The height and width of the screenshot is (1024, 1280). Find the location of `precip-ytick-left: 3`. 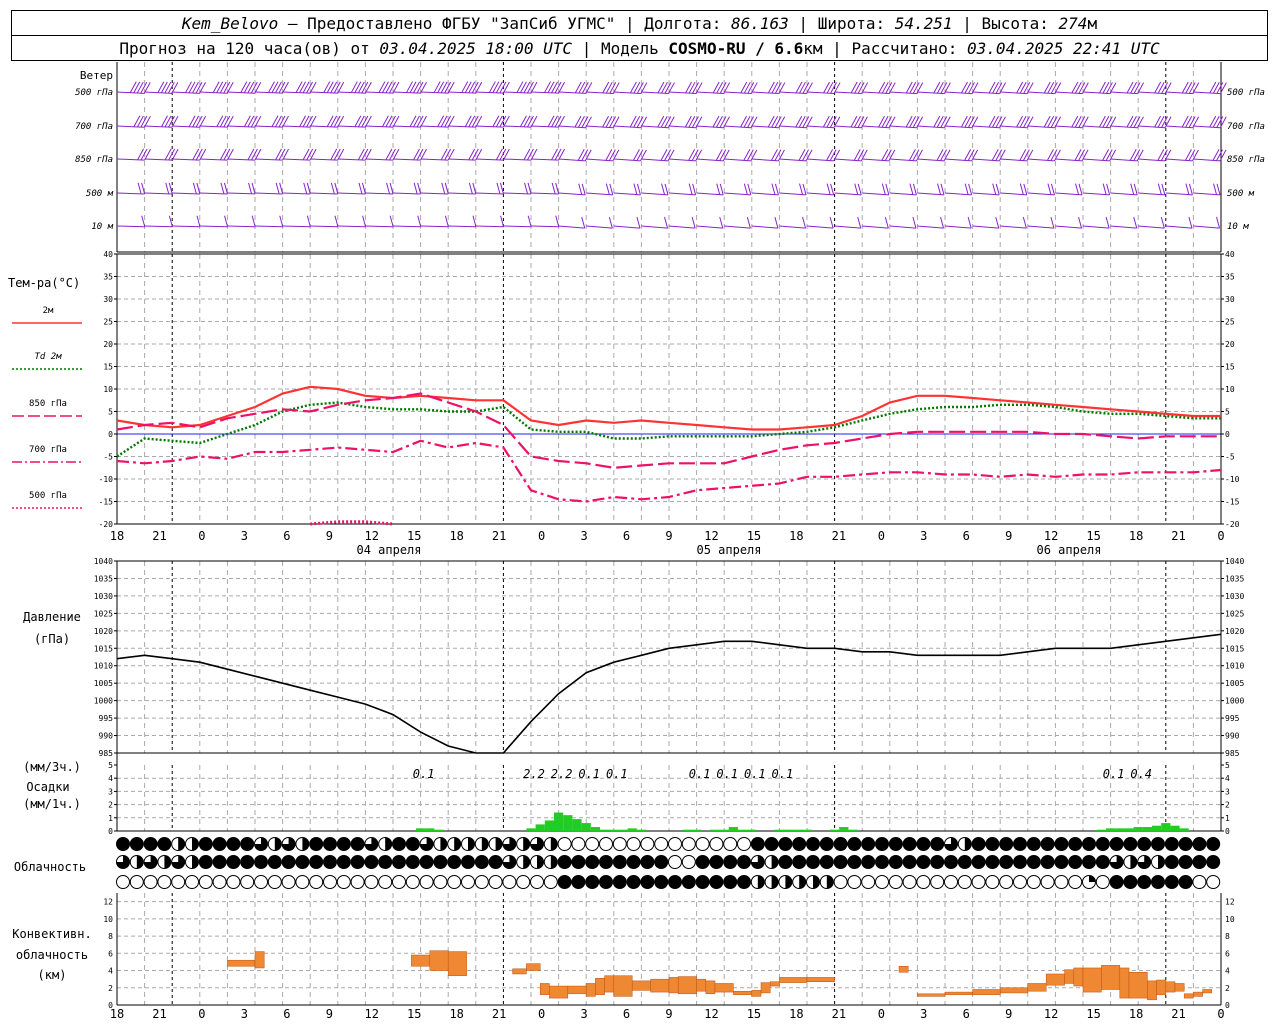

precip-ytick-left: 3 is located at coordinates (110, 791).